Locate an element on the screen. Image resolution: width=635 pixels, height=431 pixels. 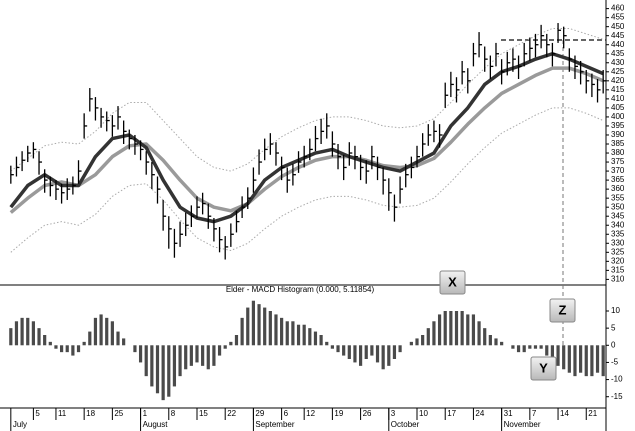
annotation-box is located at coordinates (562, 310).